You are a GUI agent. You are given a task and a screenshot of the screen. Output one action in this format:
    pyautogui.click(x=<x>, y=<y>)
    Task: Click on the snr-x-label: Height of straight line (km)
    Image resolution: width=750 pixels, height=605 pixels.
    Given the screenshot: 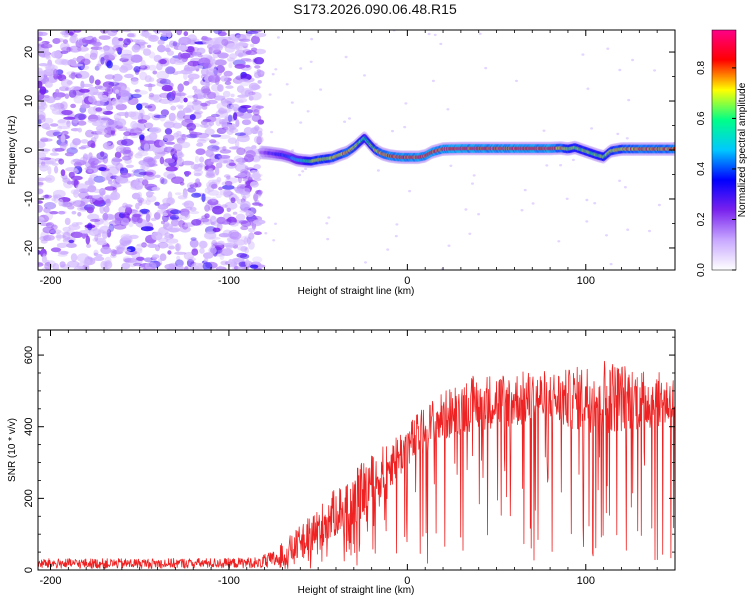 What is the action you would take?
    pyautogui.click(x=356, y=590)
    